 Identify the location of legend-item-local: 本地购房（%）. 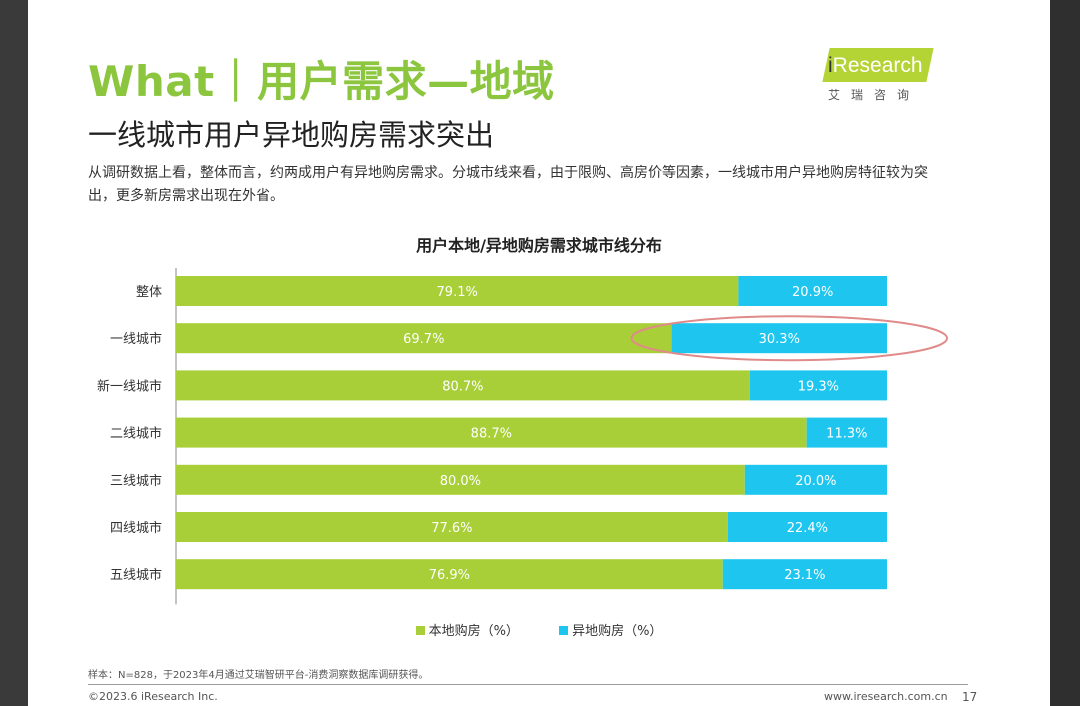
(467, 629).